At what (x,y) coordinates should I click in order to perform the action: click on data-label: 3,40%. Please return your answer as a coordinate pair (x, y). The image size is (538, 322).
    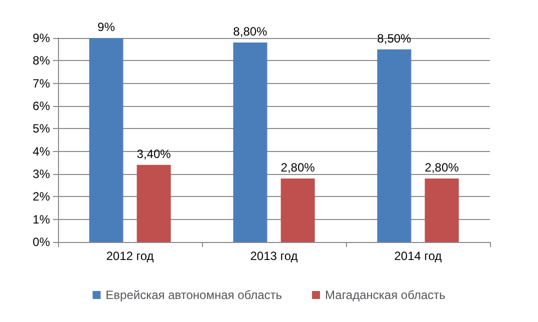
    Looking at the image, I should click on (154, 153).